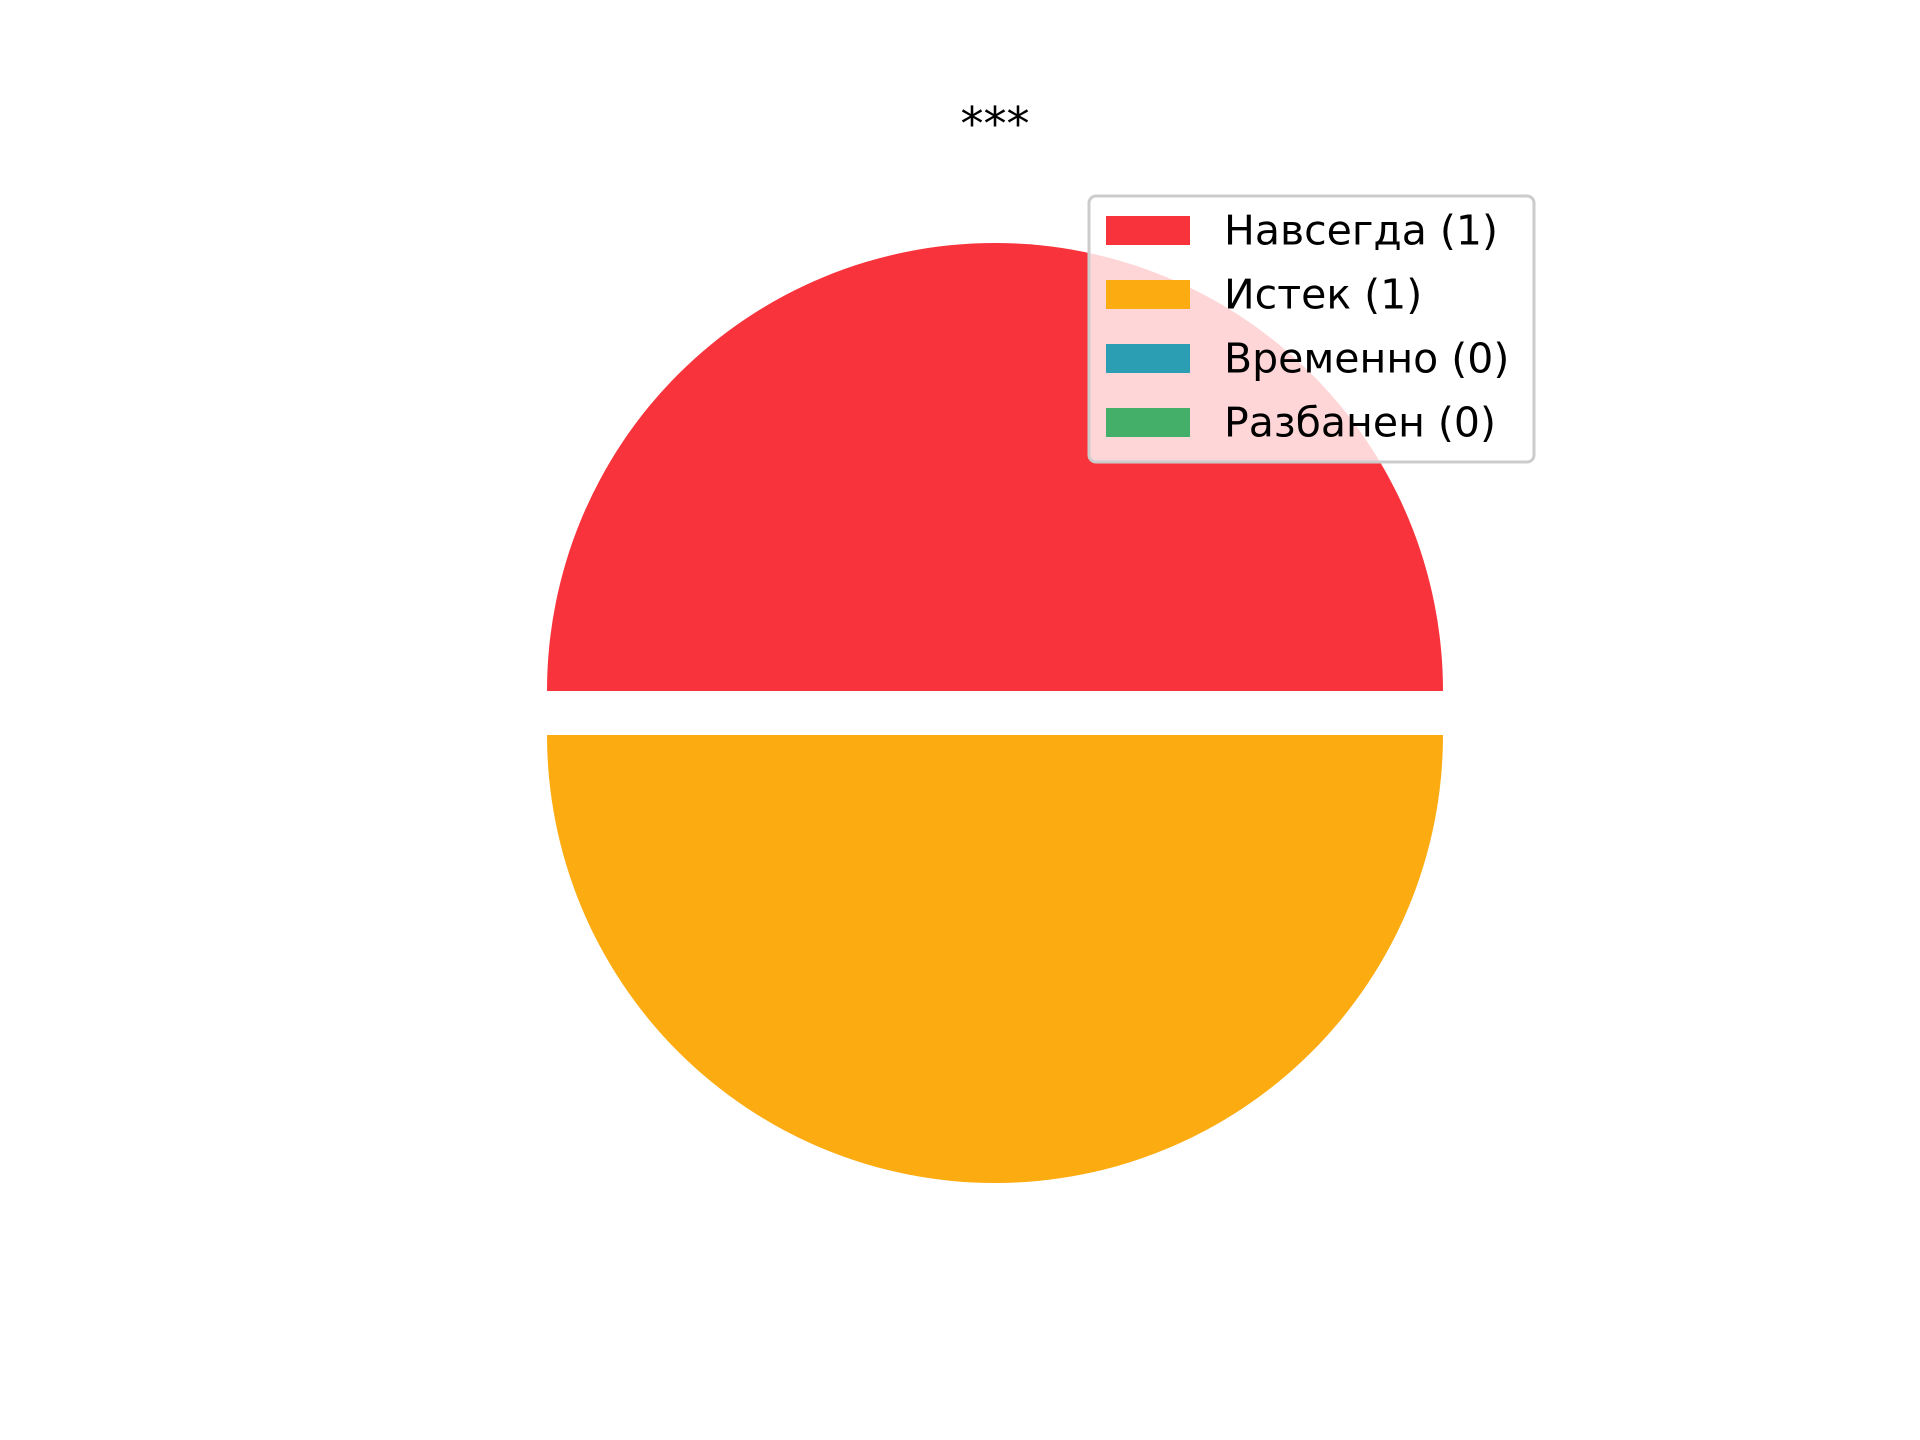  Describe the element at coordinates (1323, 295) in the screenshot. I see `legend-label-1: Истек (1)` at that location.